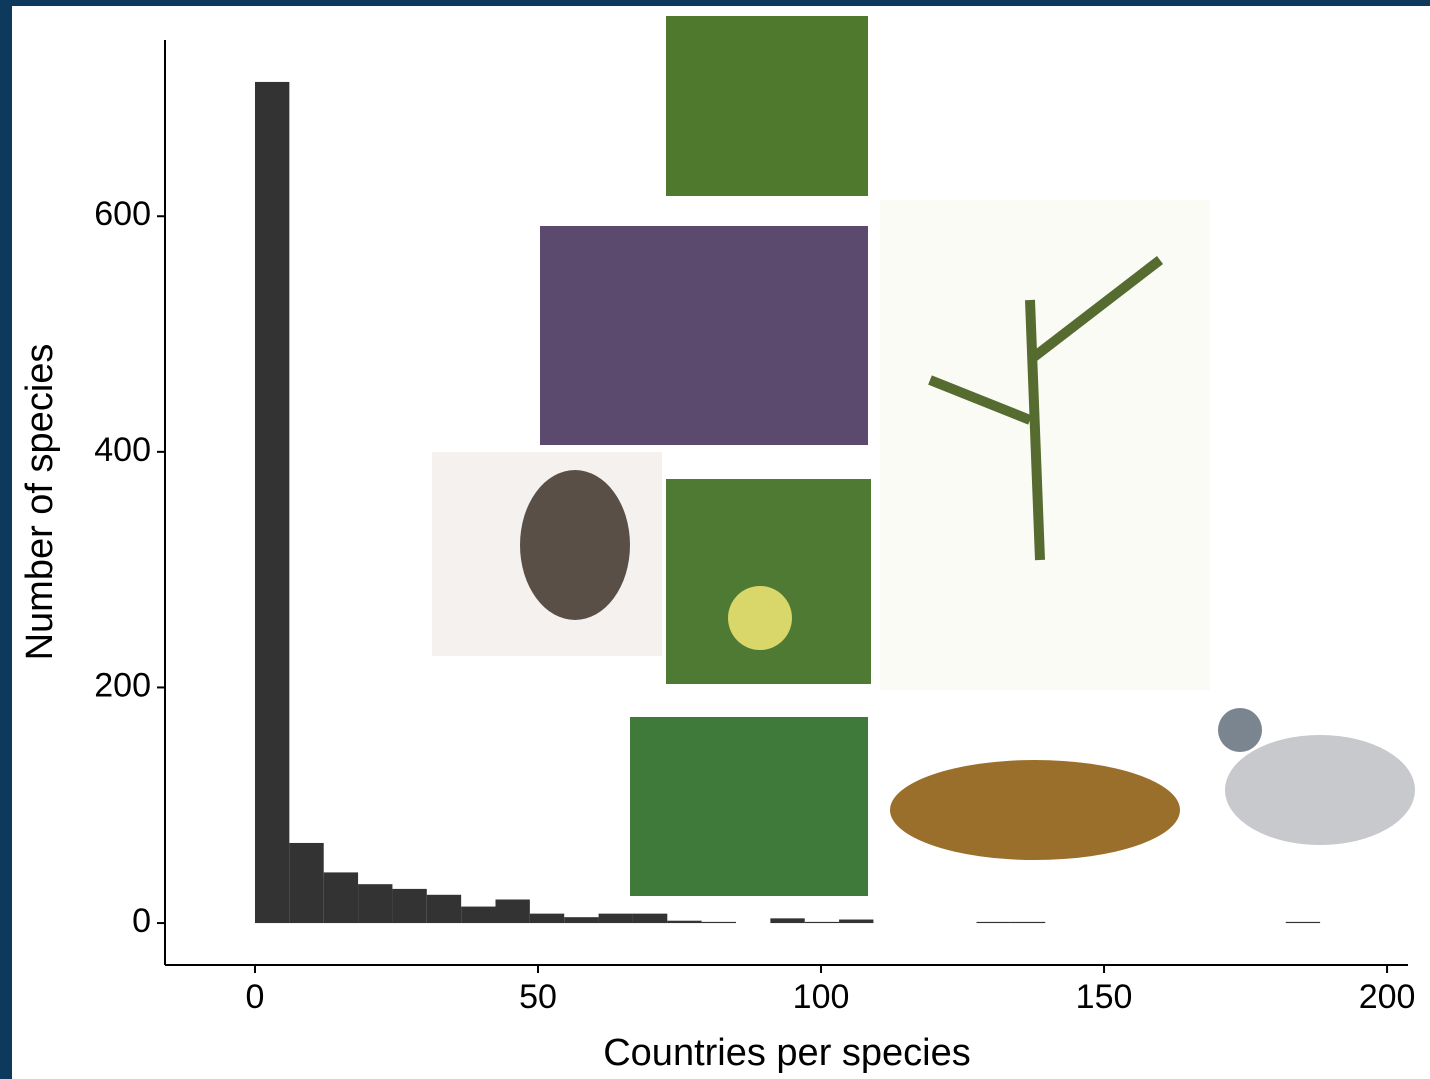  Describe the element at coordinates (538, 997) in the screenshot. I see `x-tick-label: 50` at that location.